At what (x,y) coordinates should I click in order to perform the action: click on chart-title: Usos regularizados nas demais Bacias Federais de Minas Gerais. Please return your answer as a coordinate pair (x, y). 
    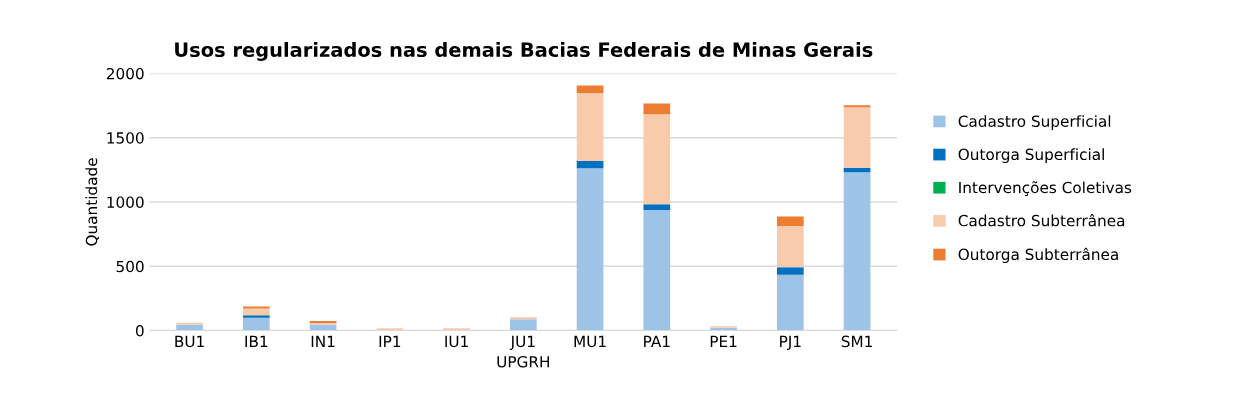
    Looking at the image, I should click on (524, 51).